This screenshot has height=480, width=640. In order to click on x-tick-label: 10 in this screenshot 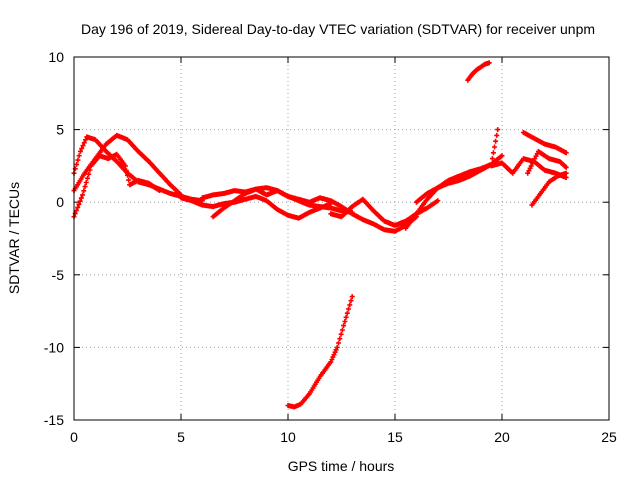, I will do `click(288, 437)`.